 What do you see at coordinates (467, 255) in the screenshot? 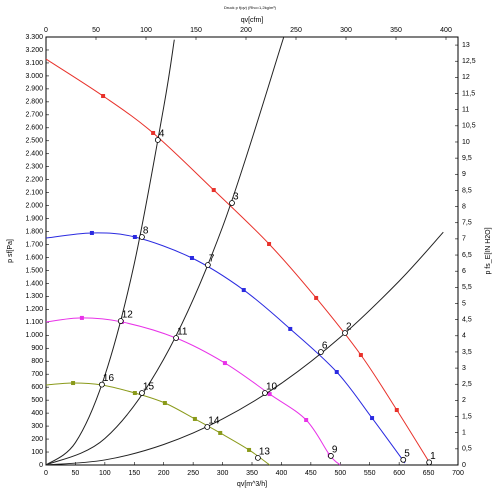
I see `y2-tick-label: 6,5` at bounding box center [467, 255].